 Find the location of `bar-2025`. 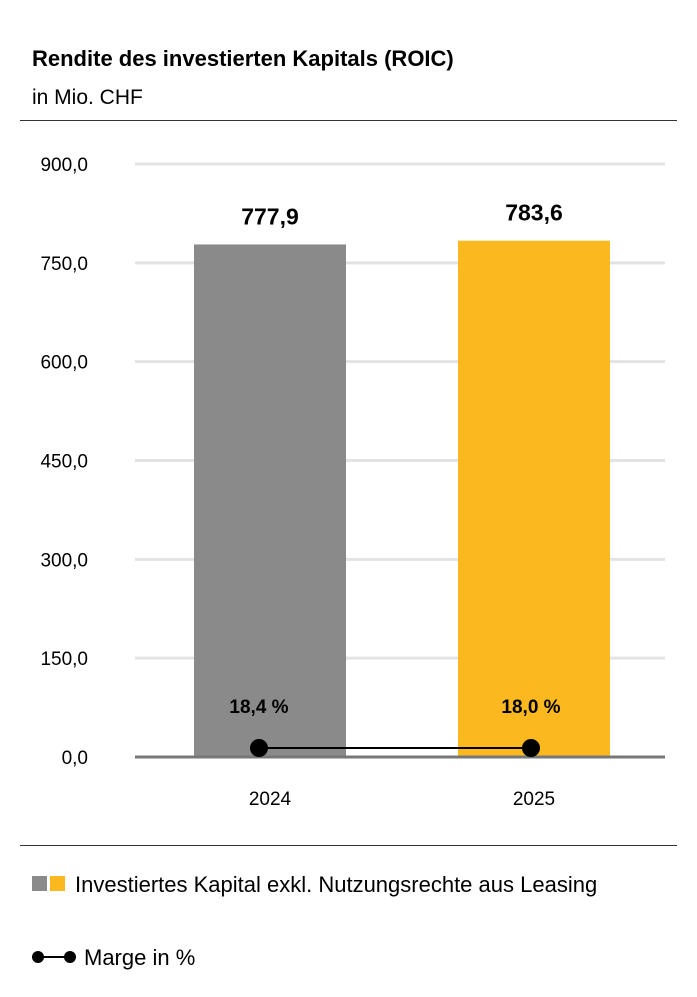

bar-2025 is located at coordinates (534, 498).